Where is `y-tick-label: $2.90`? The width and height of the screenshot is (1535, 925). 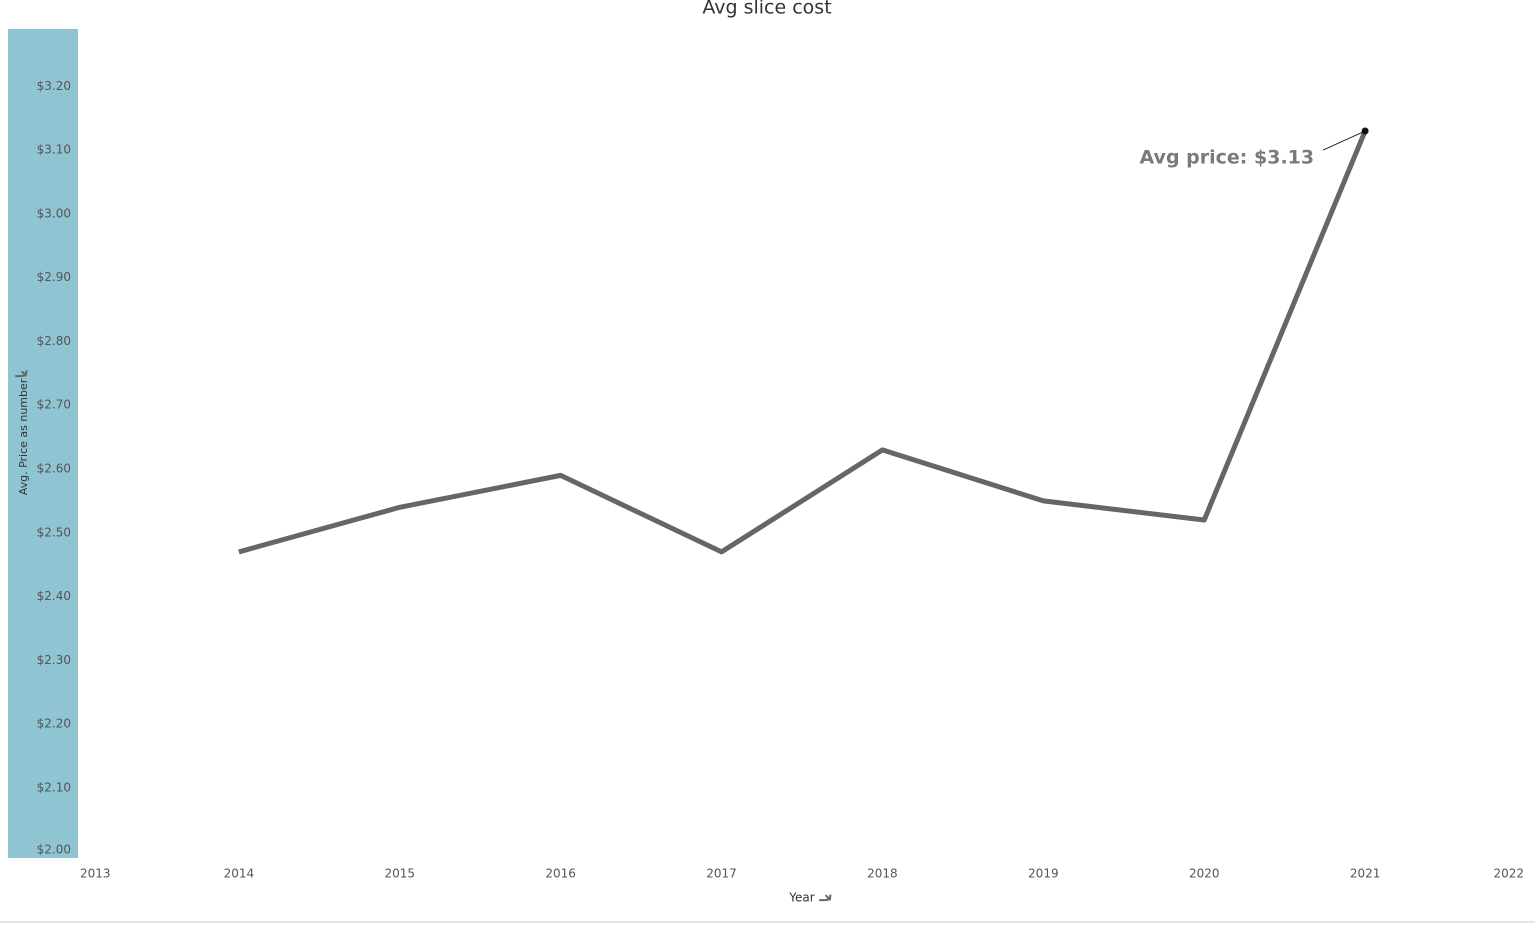 y-tick-label: $2.90 is located at coordinates (54, 277).